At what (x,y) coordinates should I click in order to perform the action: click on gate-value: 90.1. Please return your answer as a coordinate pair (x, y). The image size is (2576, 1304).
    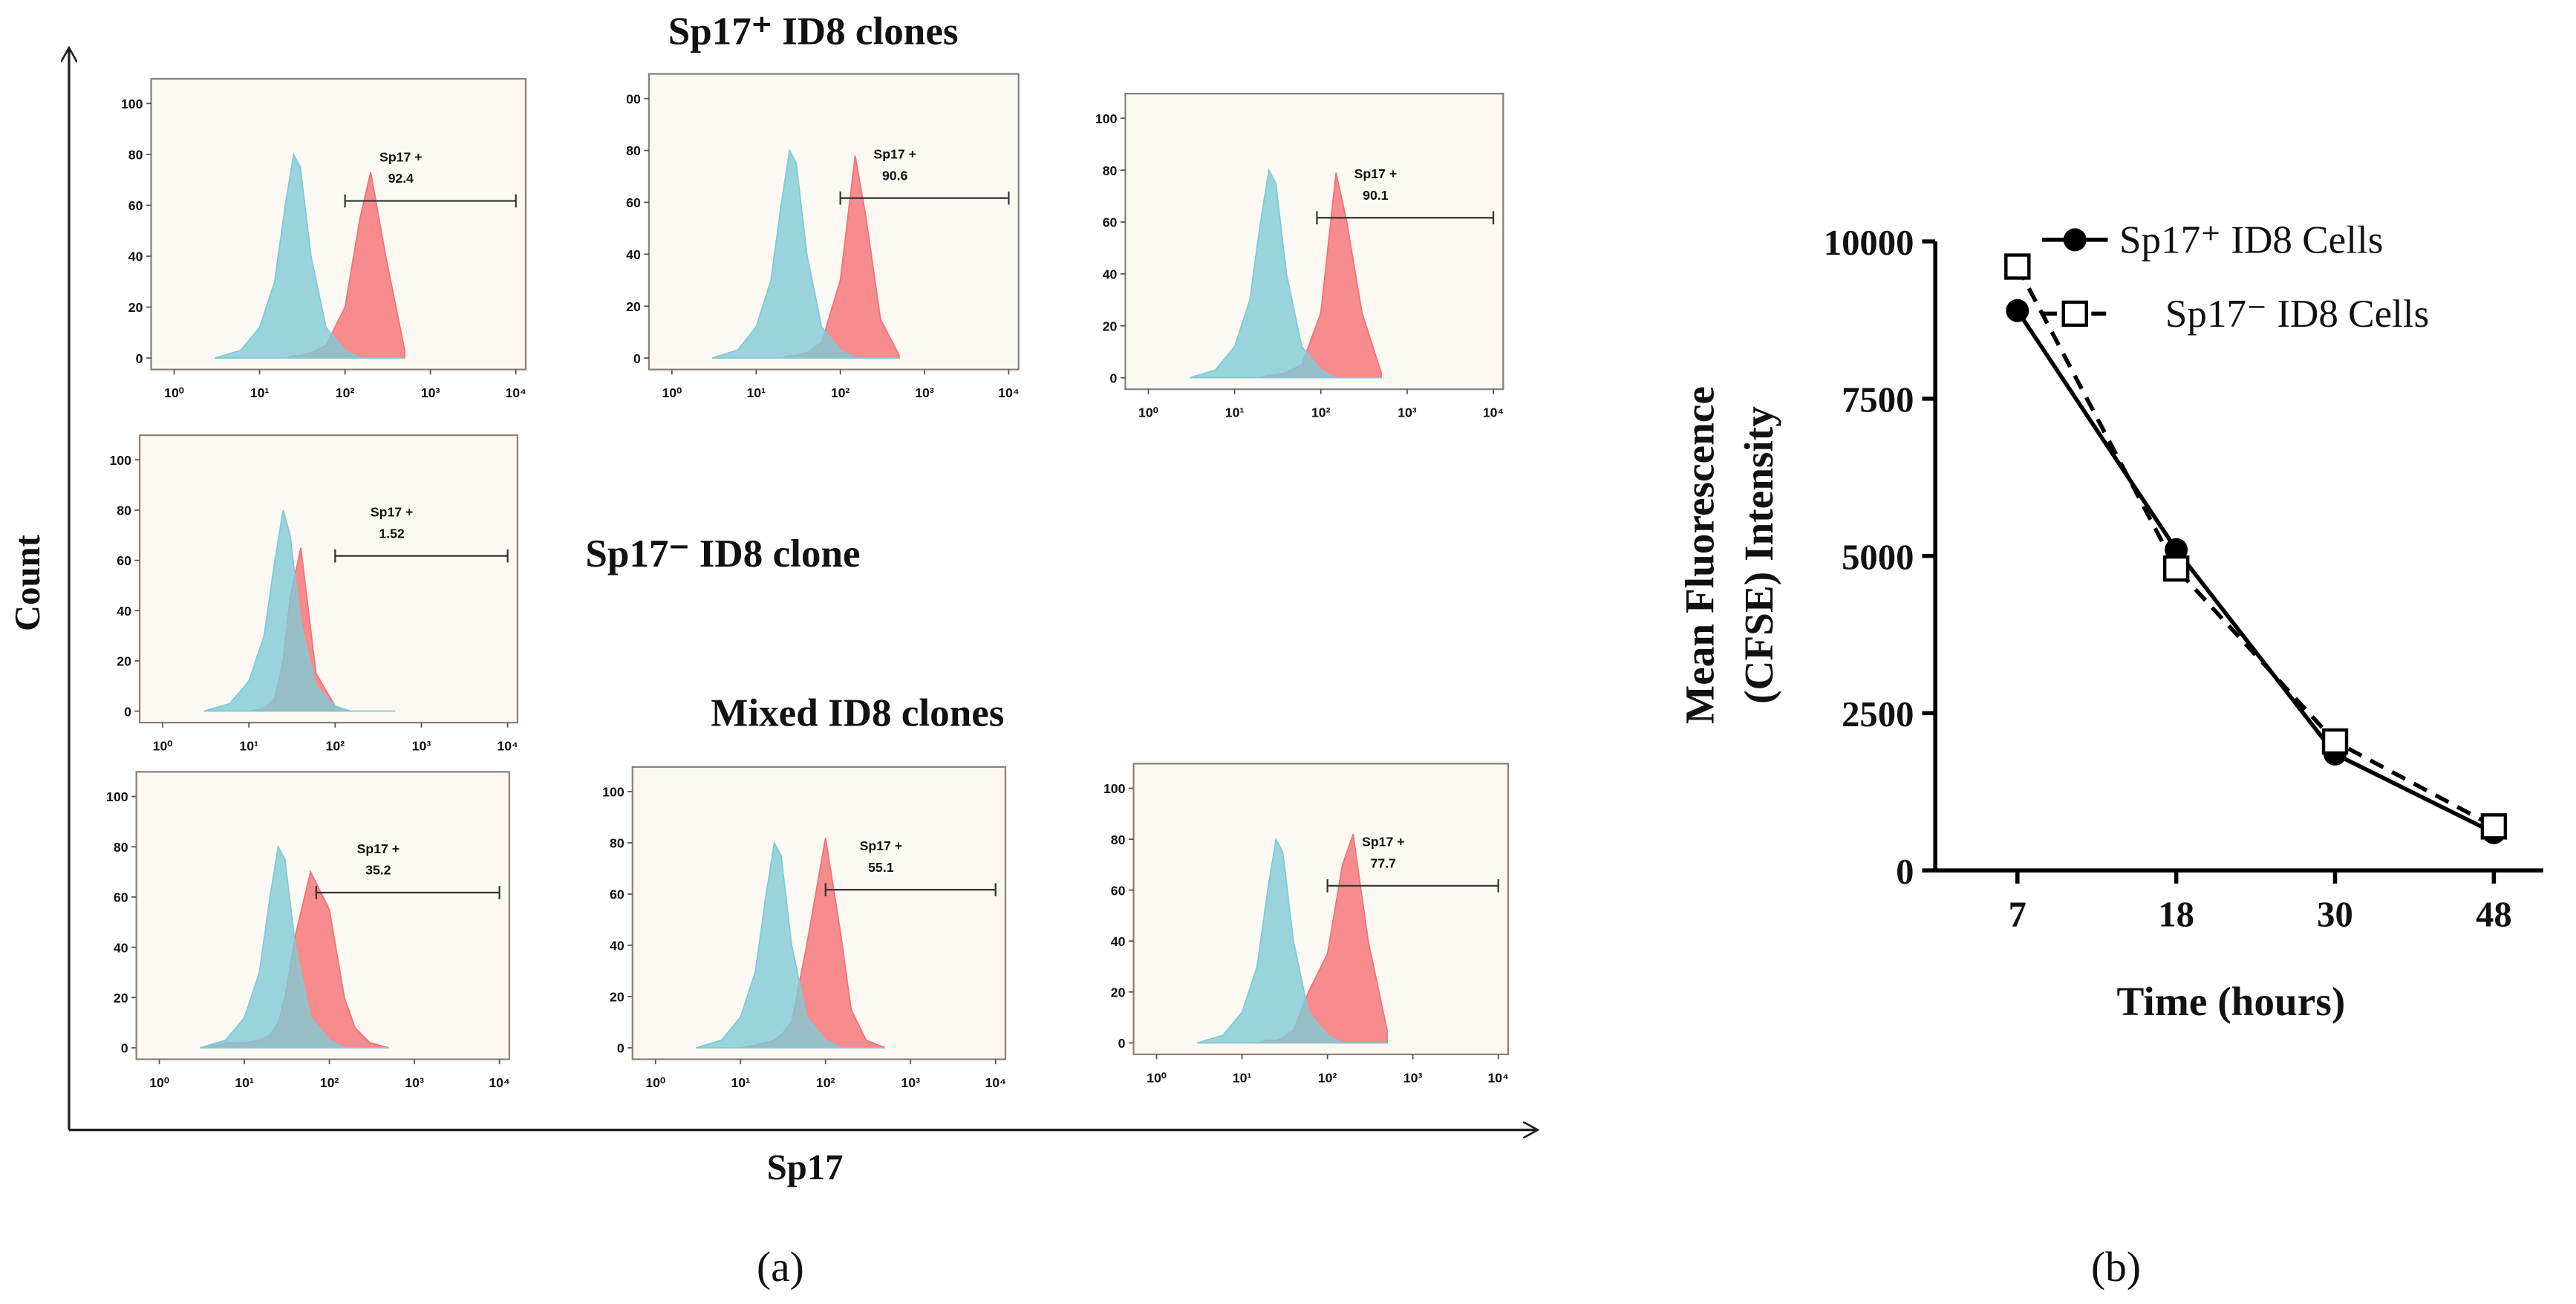
    Looking at the image, I should click on (1376, 195).